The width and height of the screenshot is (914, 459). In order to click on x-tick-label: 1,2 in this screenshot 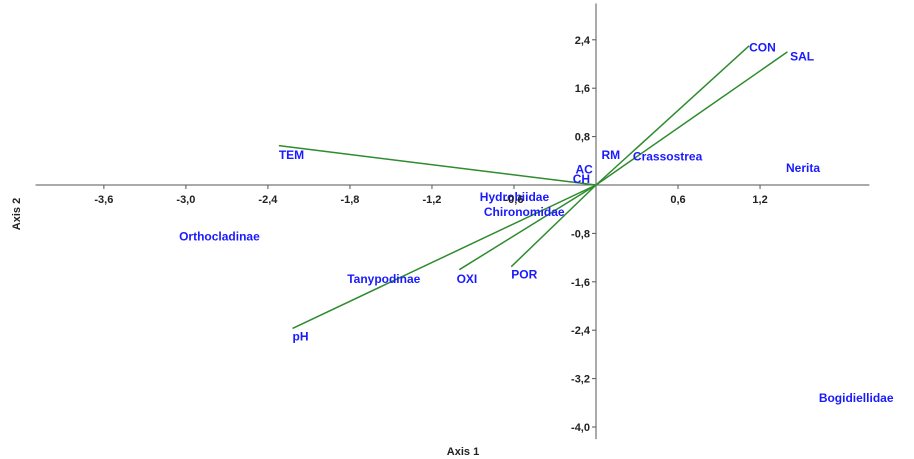, I will do `click(759, 200)`.